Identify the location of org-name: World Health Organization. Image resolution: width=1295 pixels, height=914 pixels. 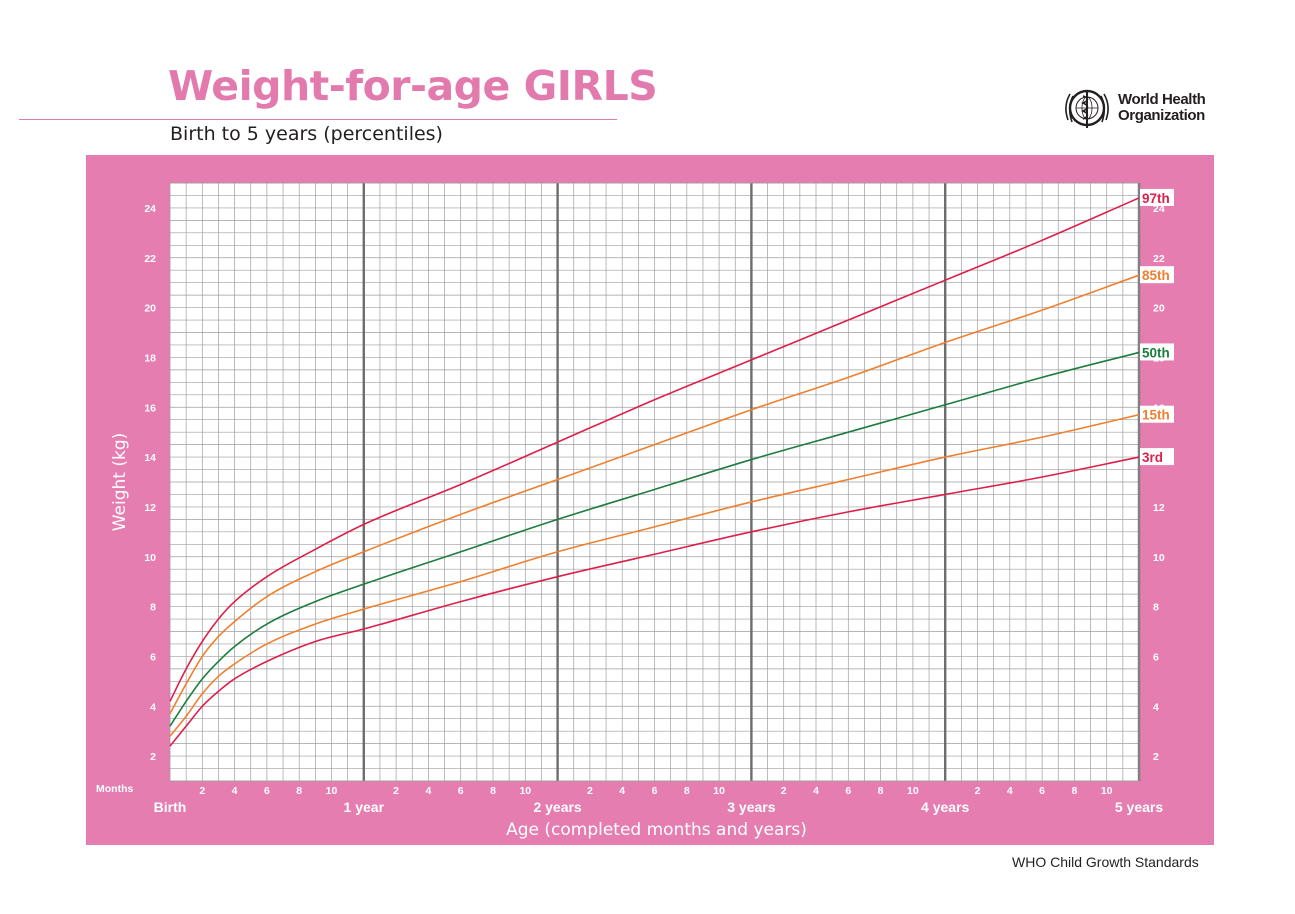
(1162, 107).